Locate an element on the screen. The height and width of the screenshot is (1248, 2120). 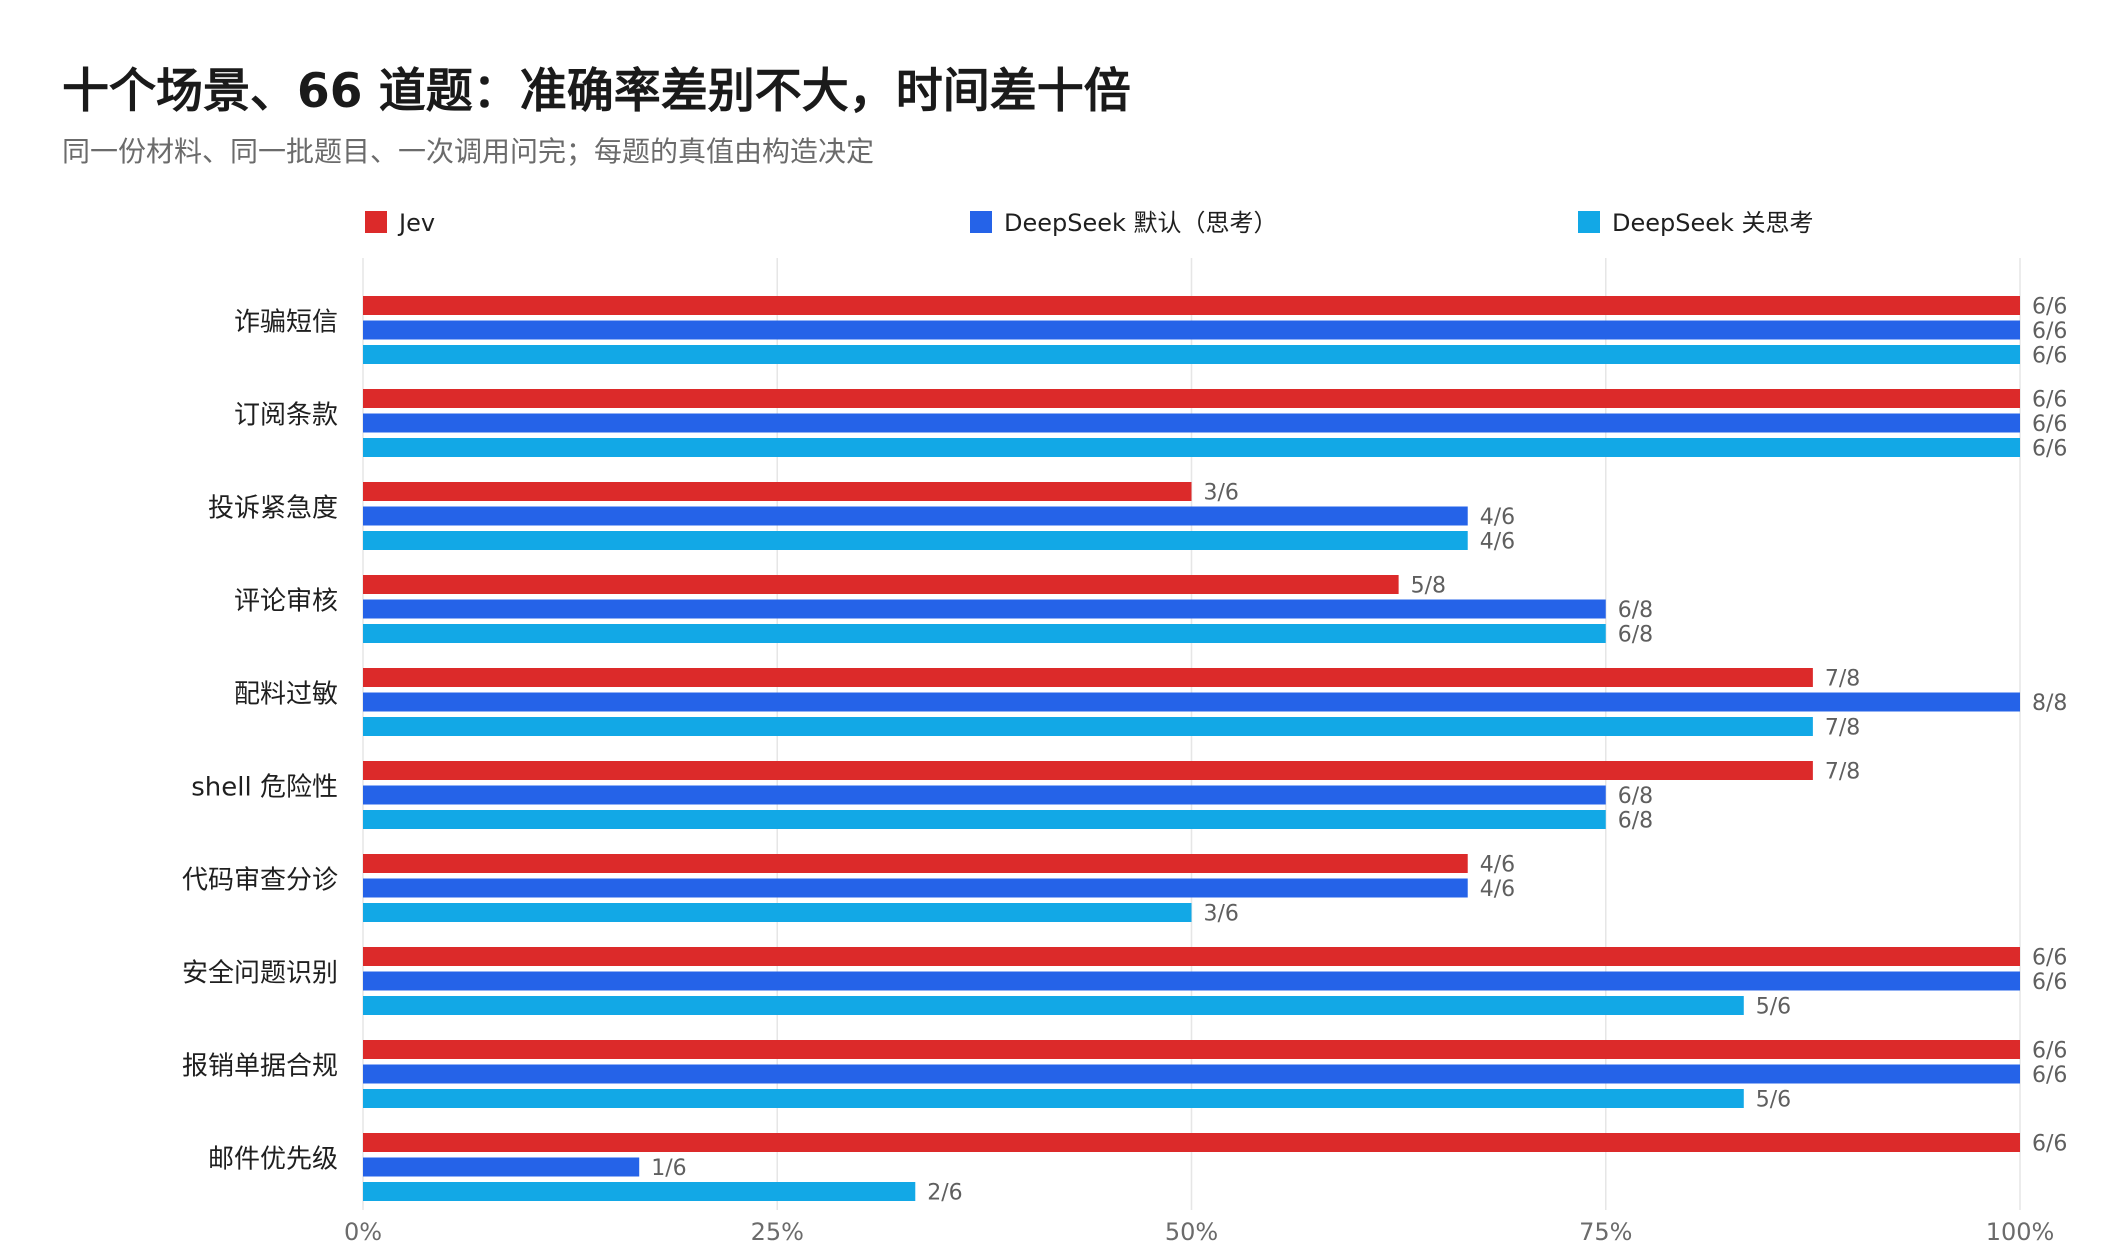
x-tick-label: 100% is located at coordinates (2020, 1232).